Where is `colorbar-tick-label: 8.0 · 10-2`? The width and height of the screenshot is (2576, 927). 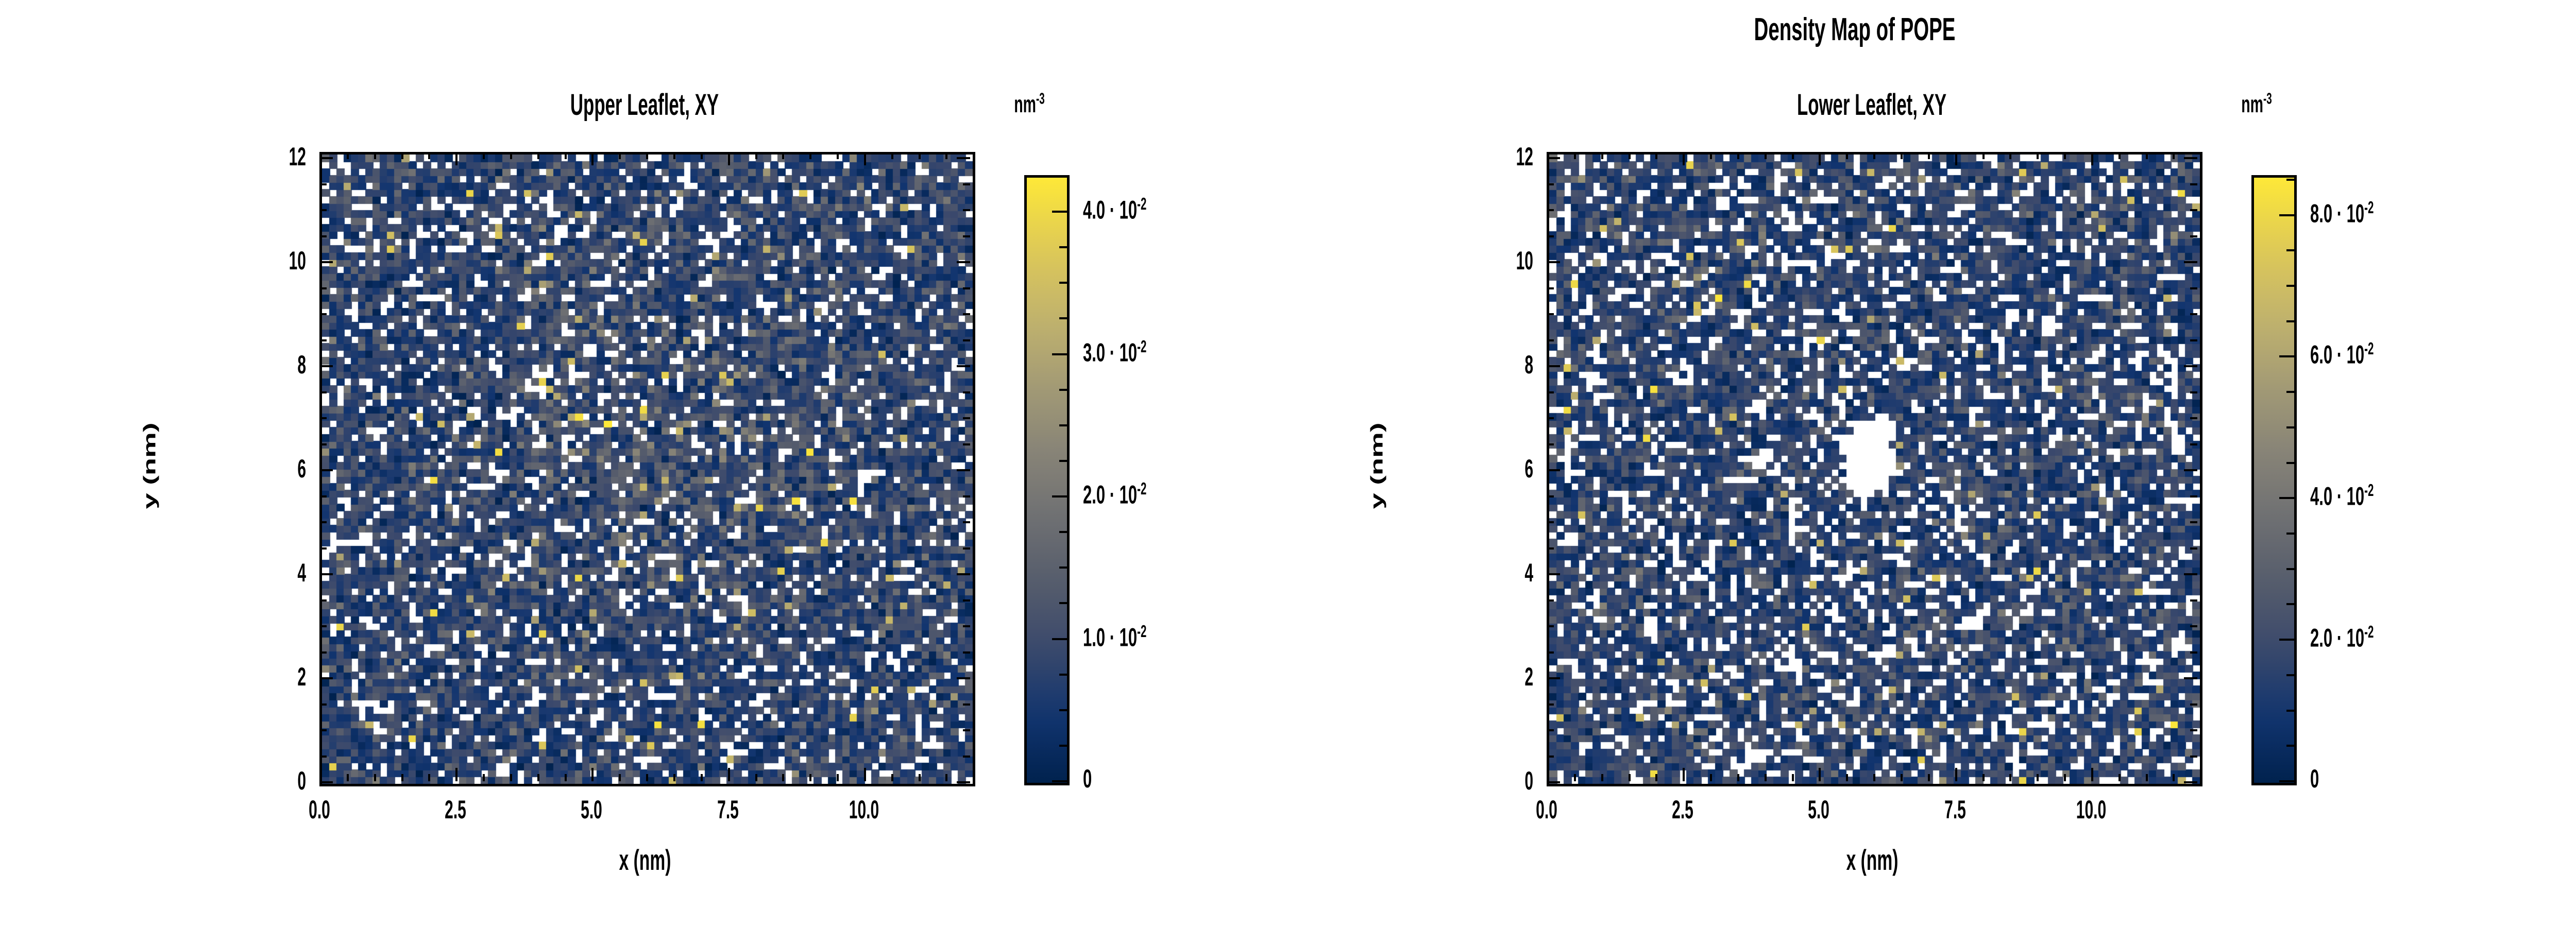 colorbar-tick-label: 8.0 · 10-2 is located at coordinates (2342, 213).